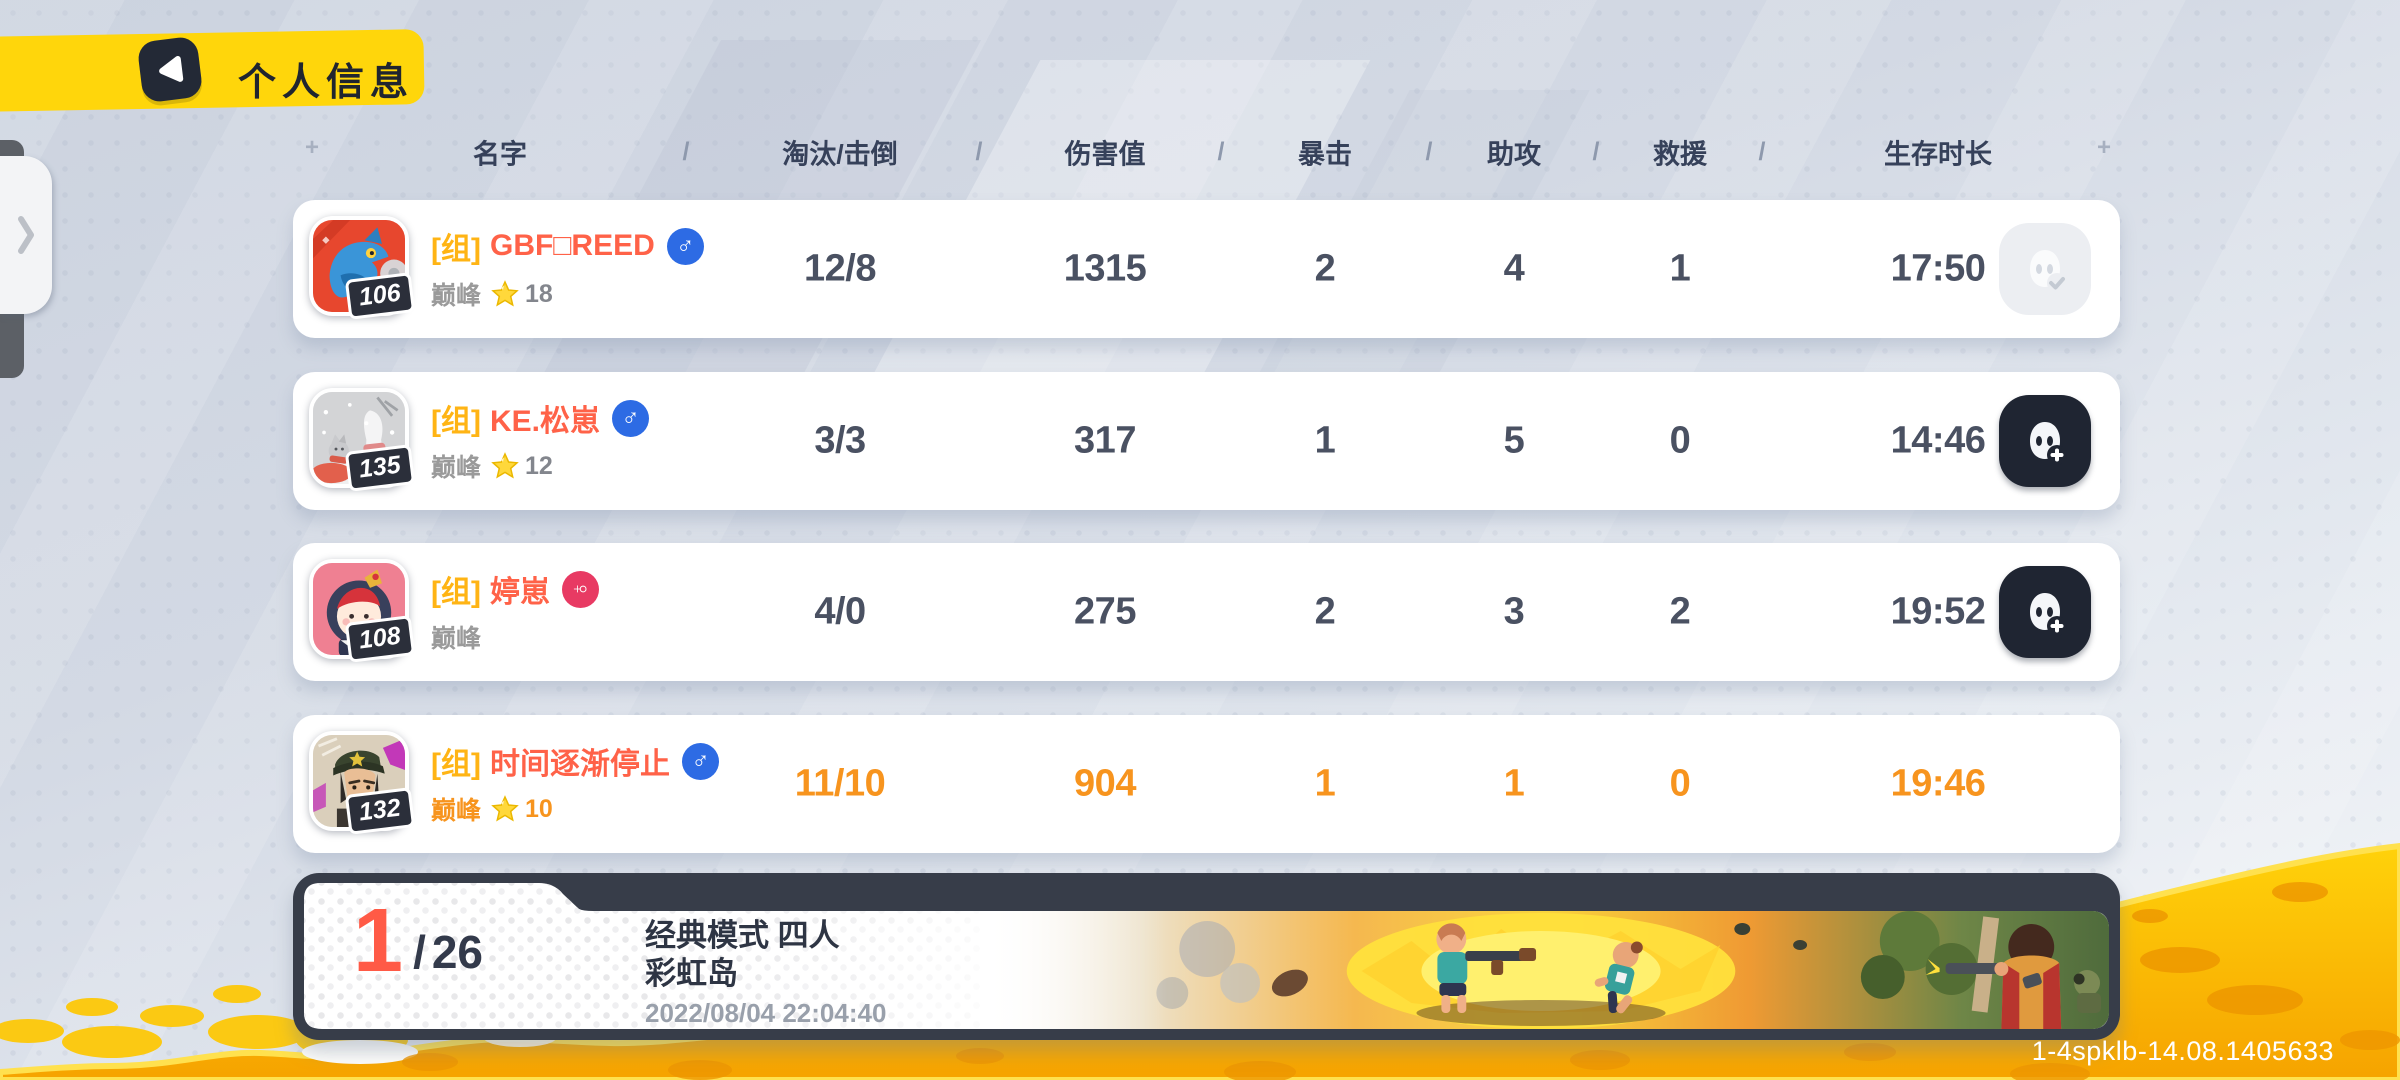 The height and width of the screenshot is (1080, 2400). I want to click on rank-total-players: 26, so click(457, 951).